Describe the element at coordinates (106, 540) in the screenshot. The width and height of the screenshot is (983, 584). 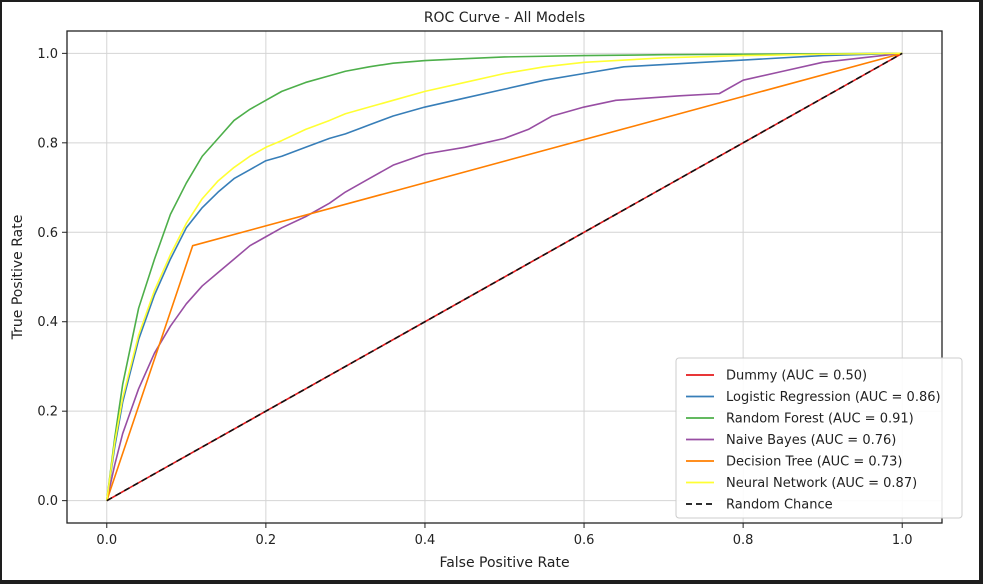
I see `x-tick-label: 0.0` at that location.